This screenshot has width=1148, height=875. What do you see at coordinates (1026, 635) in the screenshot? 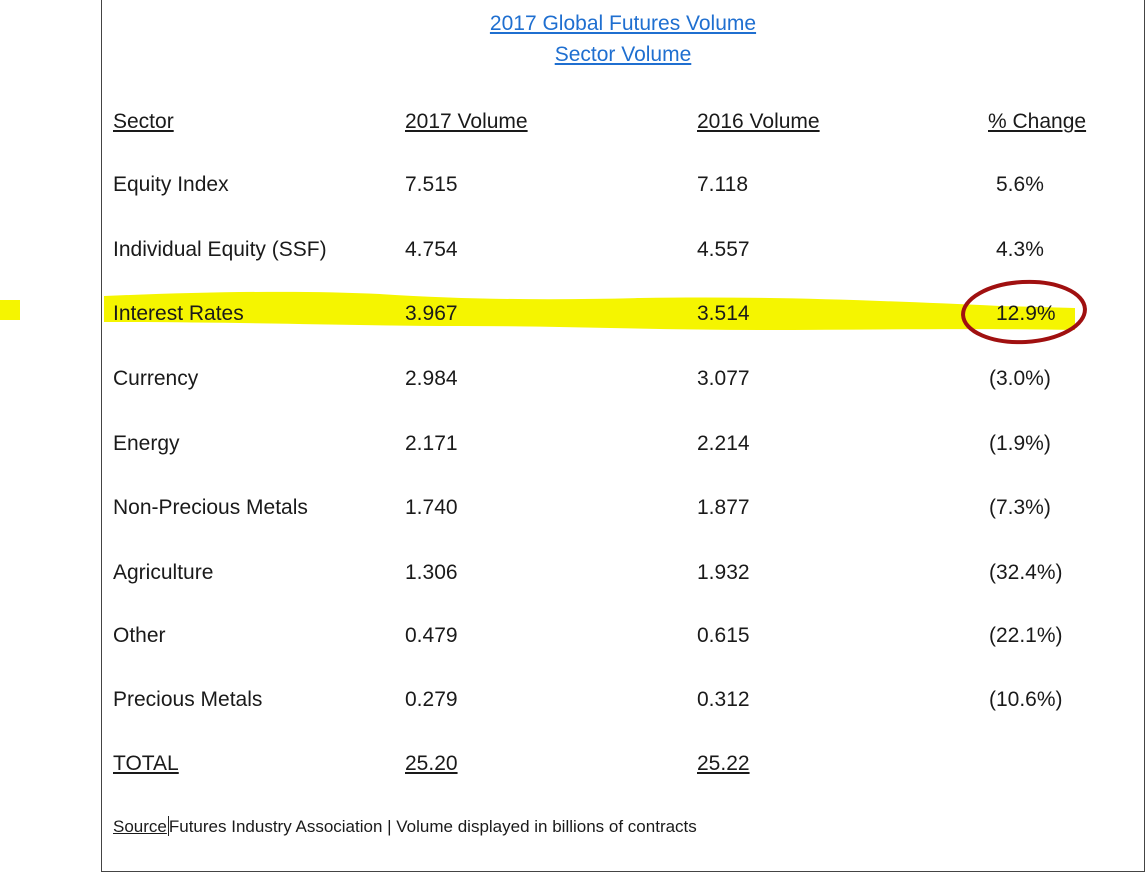
I see `row-other-change: (22.1%)` at bounding box center [1026, 635].